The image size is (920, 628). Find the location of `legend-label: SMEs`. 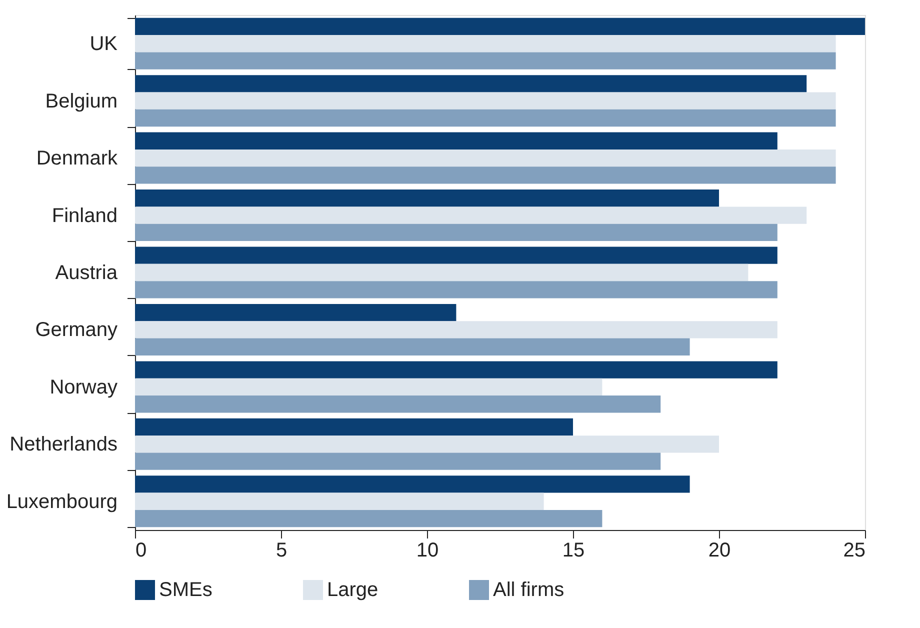

legend-label: SMEs is located at coordinates (185, 590).